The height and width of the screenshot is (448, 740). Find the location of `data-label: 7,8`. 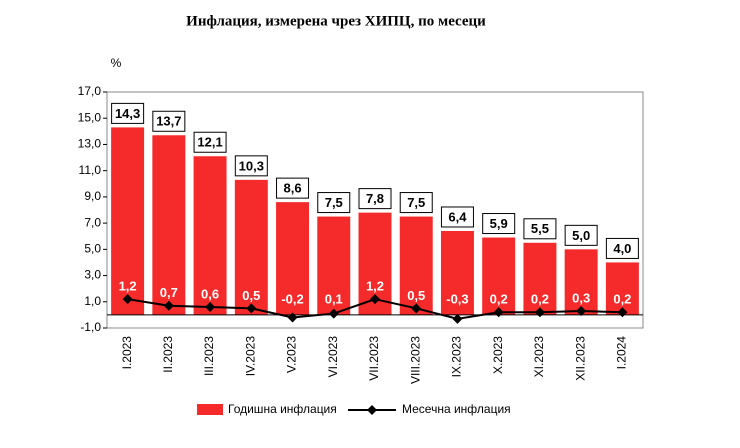

data-label: 7,8 is located at coordinates (375, 198).